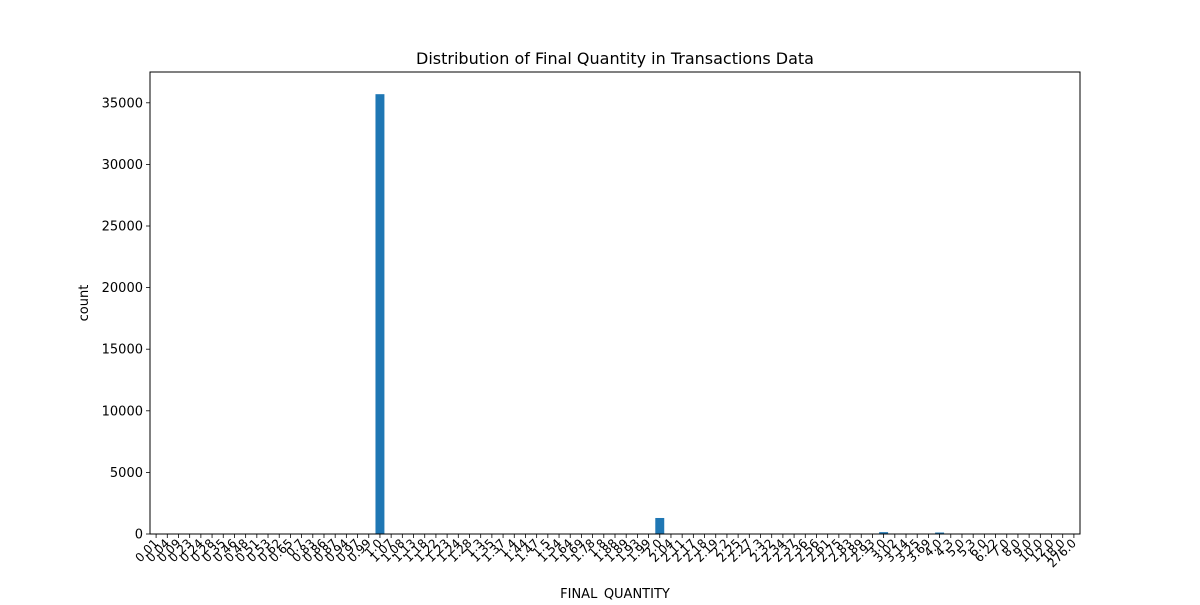  What do you see at coordinates (122, 288) in the screenshot?
I see `y-tick-label: 20000` at bounding box center [122, 288].